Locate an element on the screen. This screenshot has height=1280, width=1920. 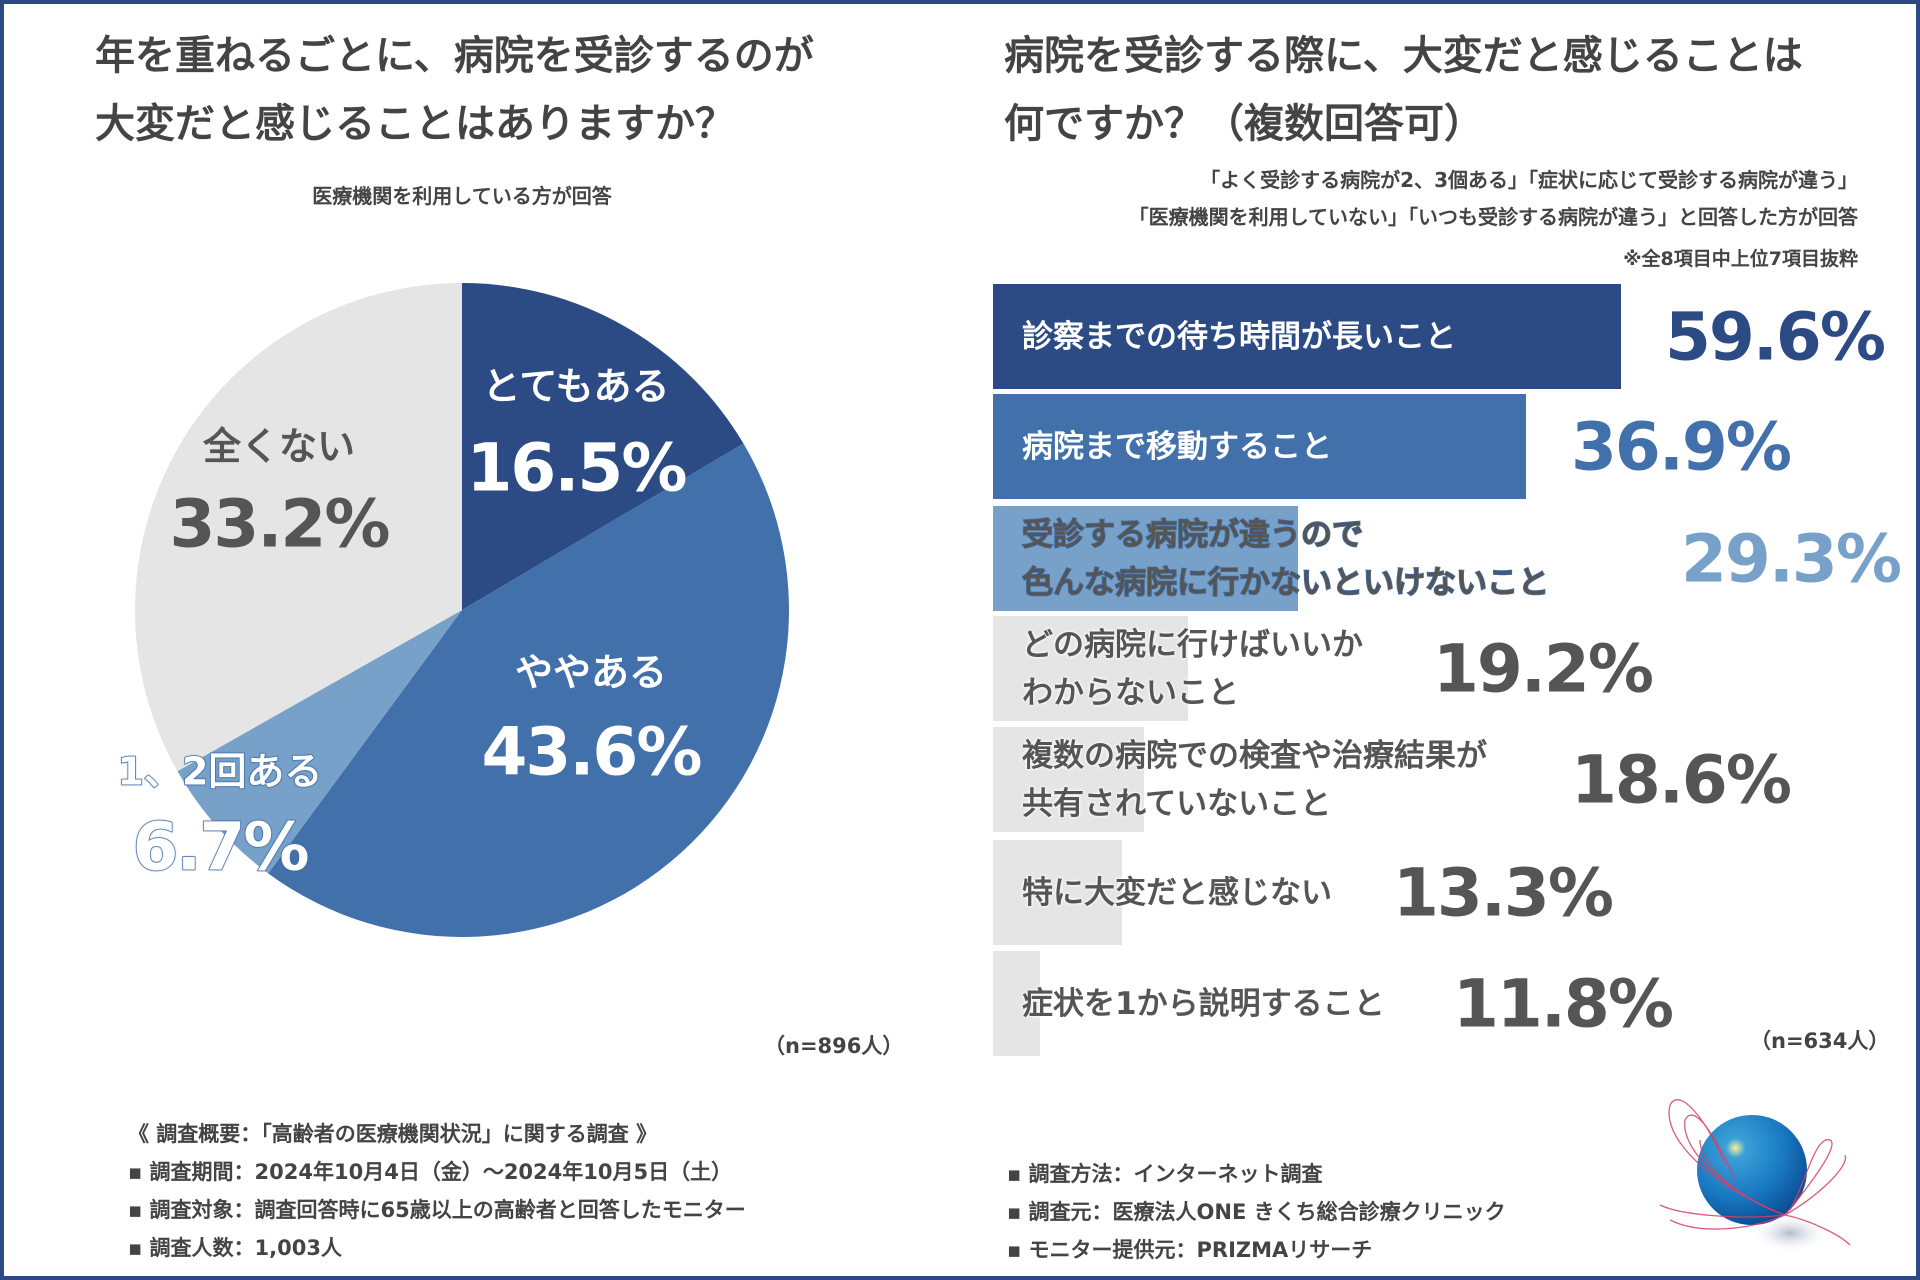
bar-label-line: どの病院に行けばいいか is located at coordinates (1192, 644).